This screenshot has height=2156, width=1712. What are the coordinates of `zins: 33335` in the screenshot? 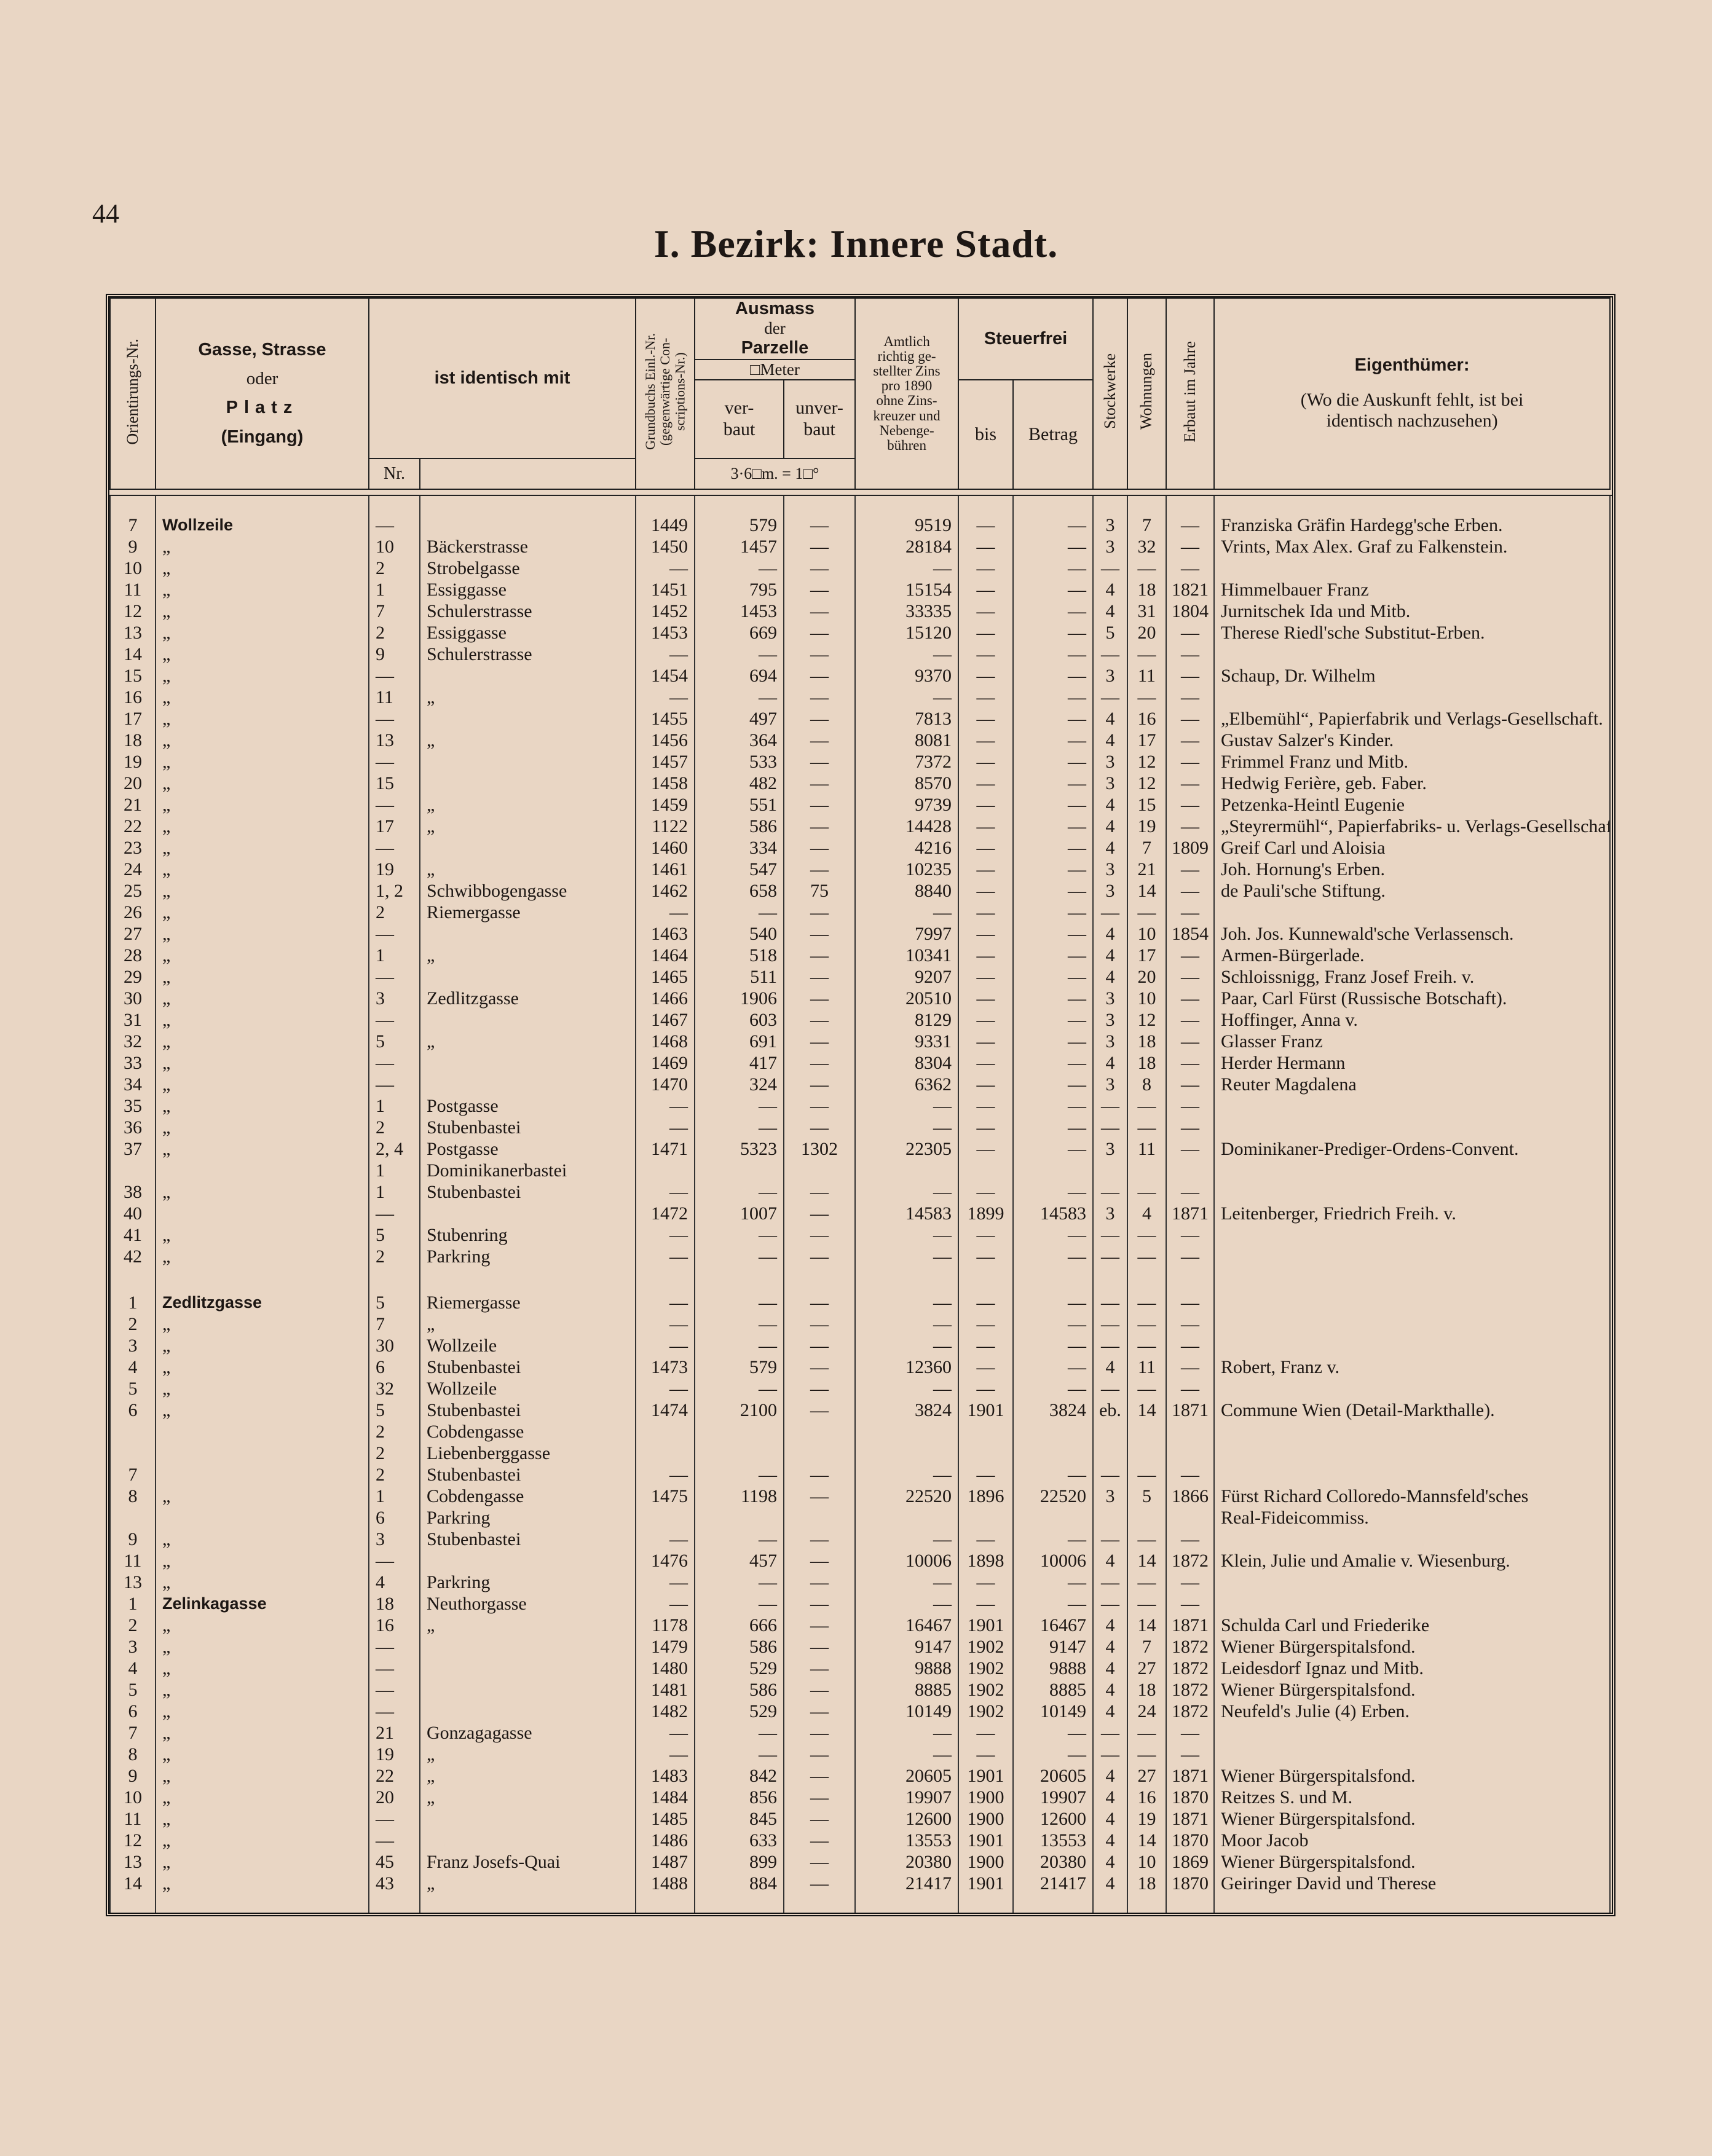 It's located at (907, 611).